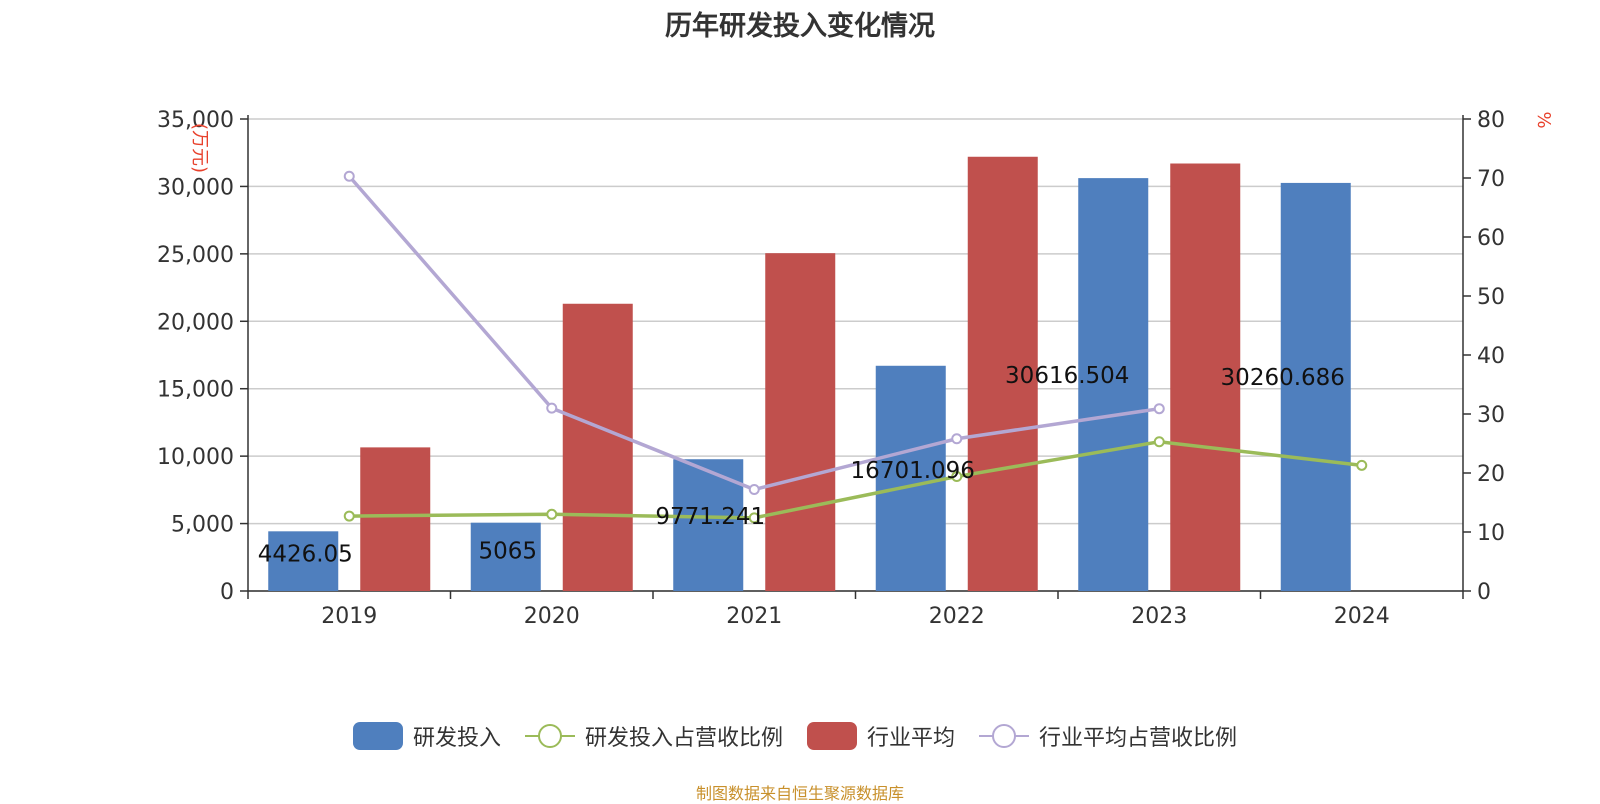 This screenshot has height=804, width=1600. I want to click on right-axis-tick-label: 70, so click(1491, 179).